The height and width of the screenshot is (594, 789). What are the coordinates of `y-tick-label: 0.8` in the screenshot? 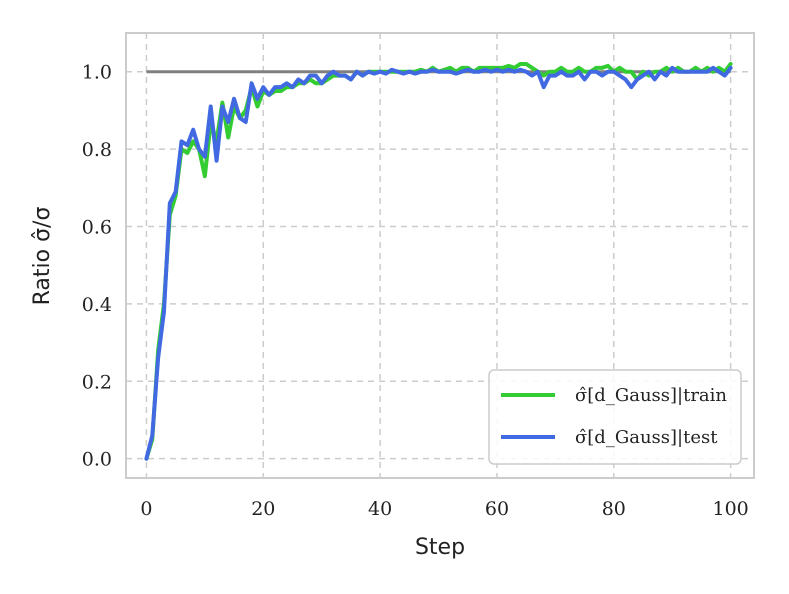 It's located at (97, 150).